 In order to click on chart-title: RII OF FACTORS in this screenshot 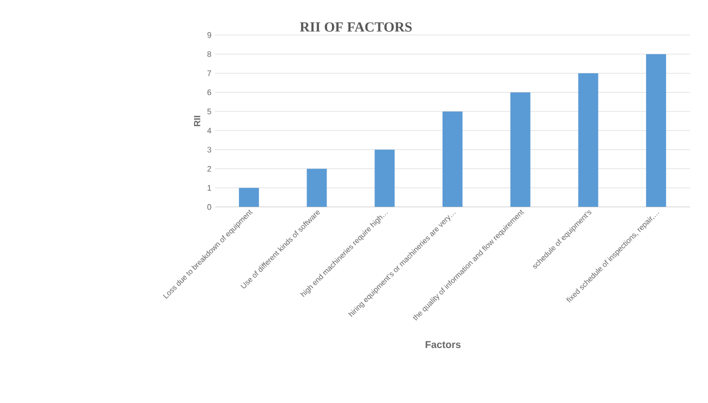, I will do `click(356, 27)`.